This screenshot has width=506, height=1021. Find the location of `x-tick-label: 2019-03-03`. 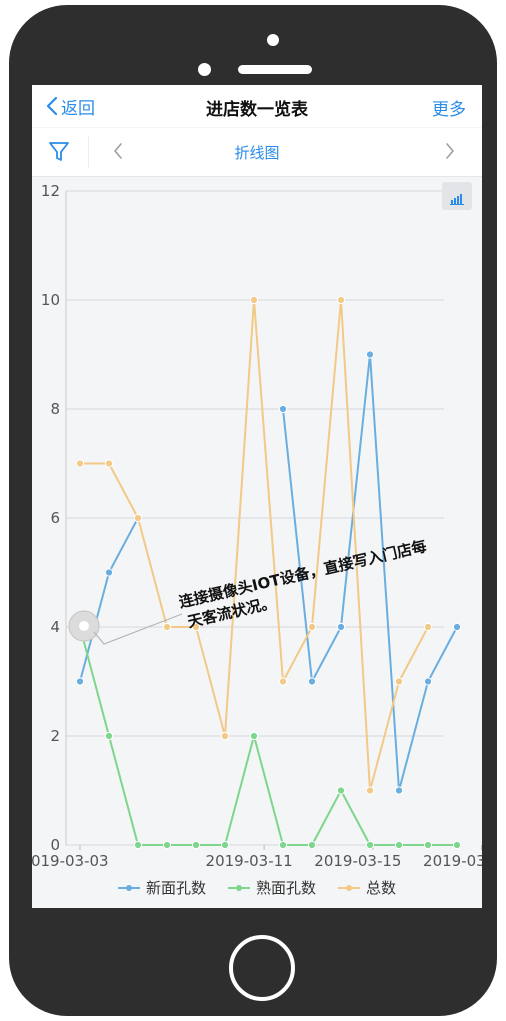

x-tick-label: 2019-03-03 is located at coordinates (70, 861).